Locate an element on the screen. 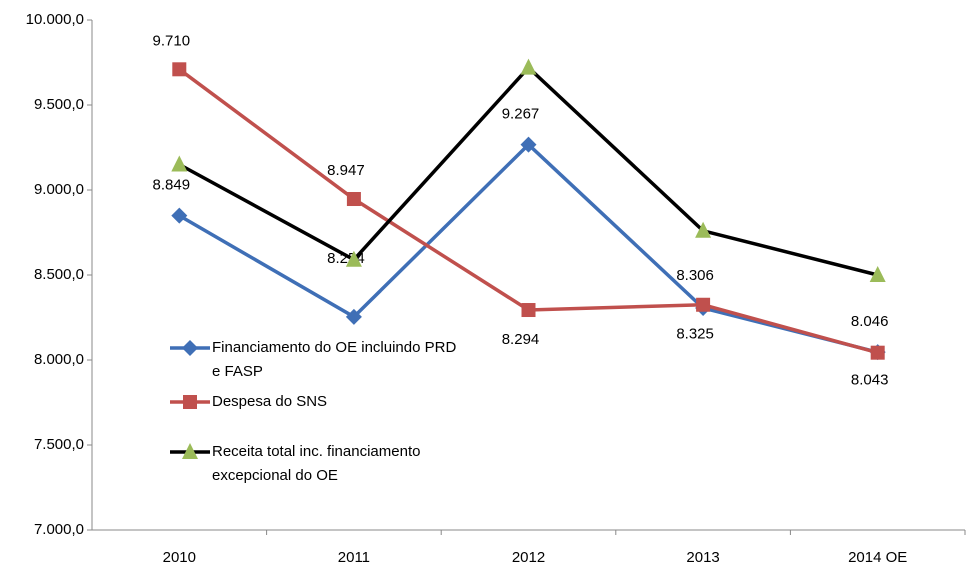  data-label: 8.325 is located at coordinates (695, 334).